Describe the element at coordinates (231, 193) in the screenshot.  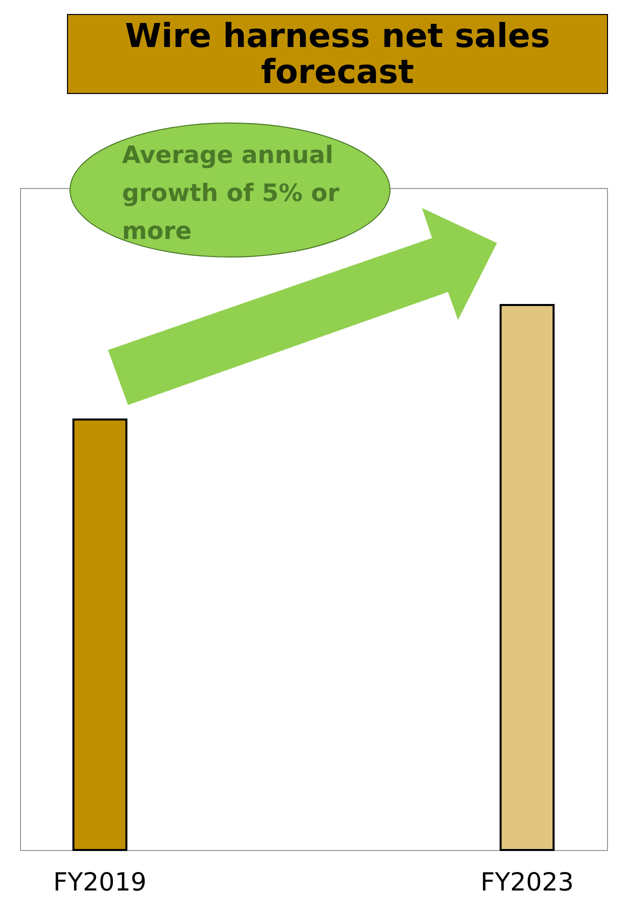
I see `text: Average annual growth of 5% or more` at that location.